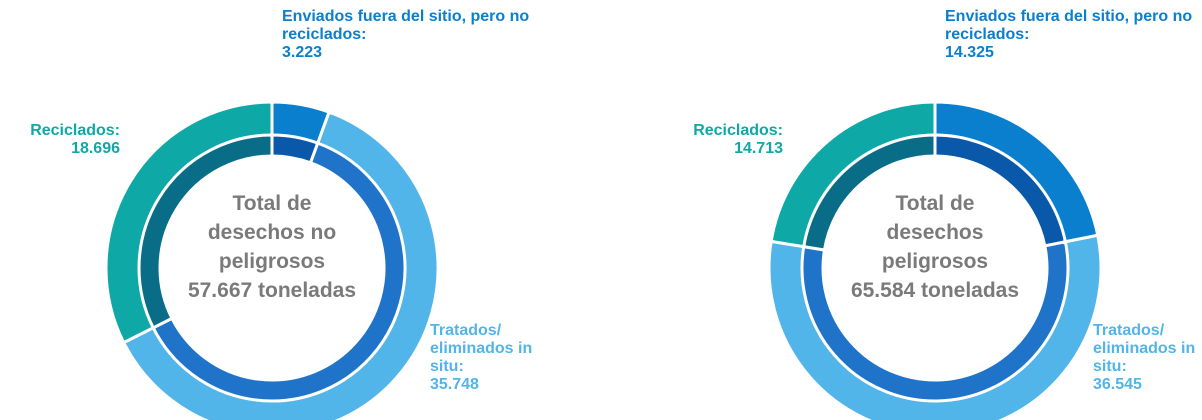 This screenshot has height=420, width=1202. What do you see at coordinates (272, 290) in the screenshot?
I see `center-label: 57.667 toneladas` at bounding box center [272, 290].